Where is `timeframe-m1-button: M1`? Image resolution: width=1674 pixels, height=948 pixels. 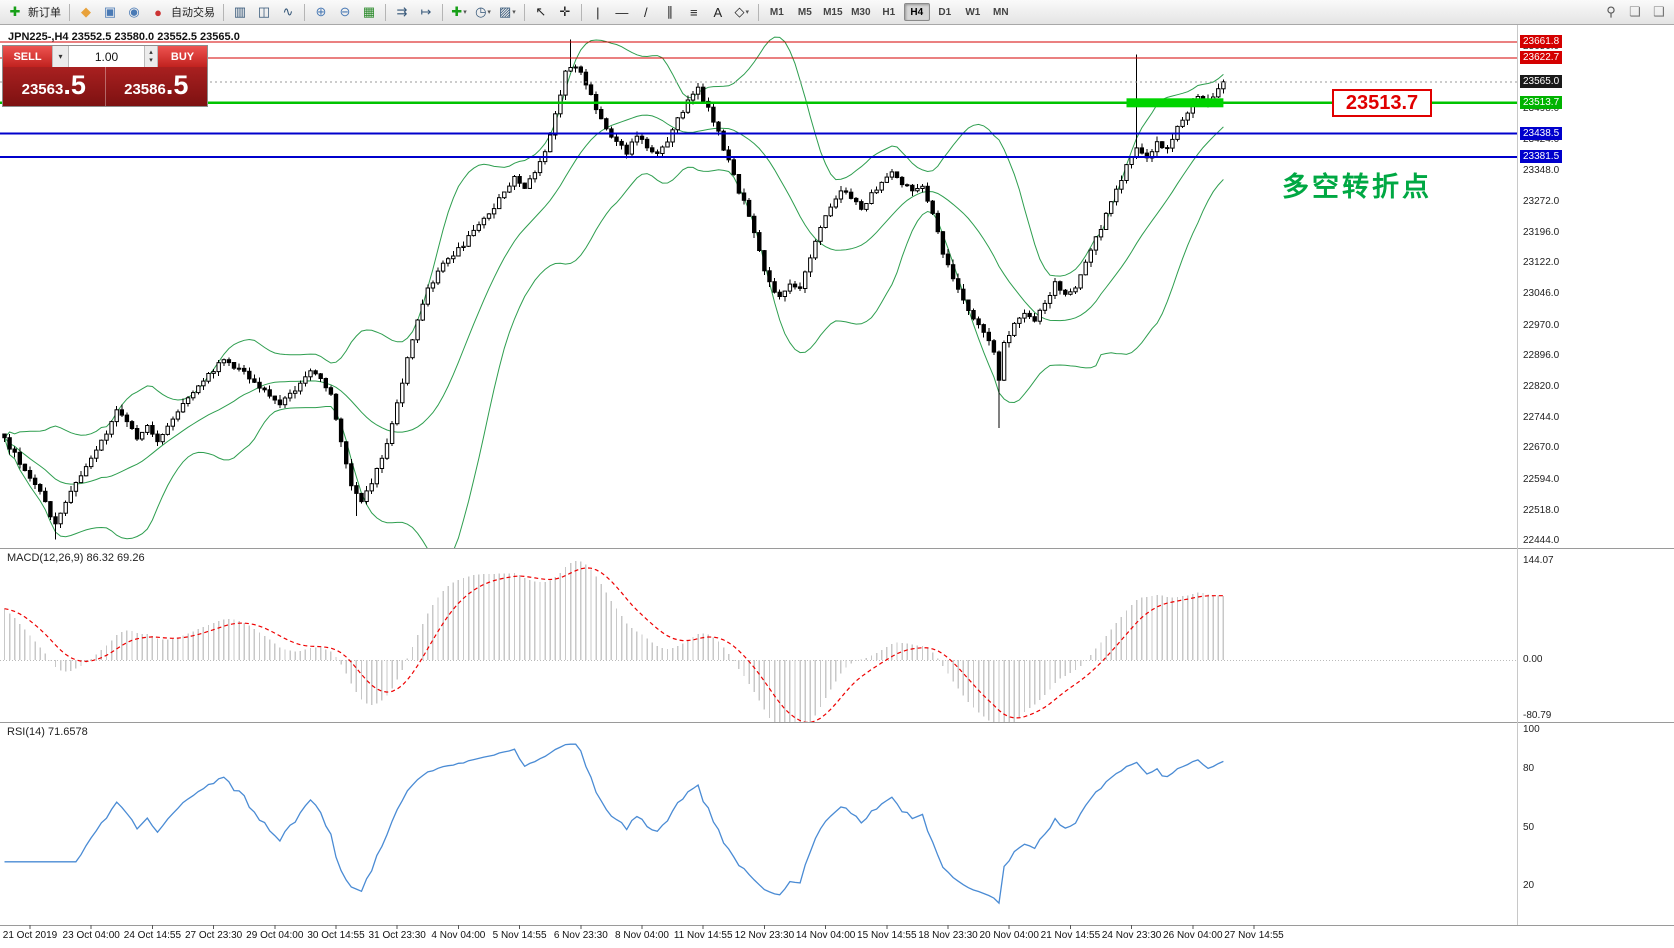 timeframe-m1-button: M1 is located at coordinates (777, 12).